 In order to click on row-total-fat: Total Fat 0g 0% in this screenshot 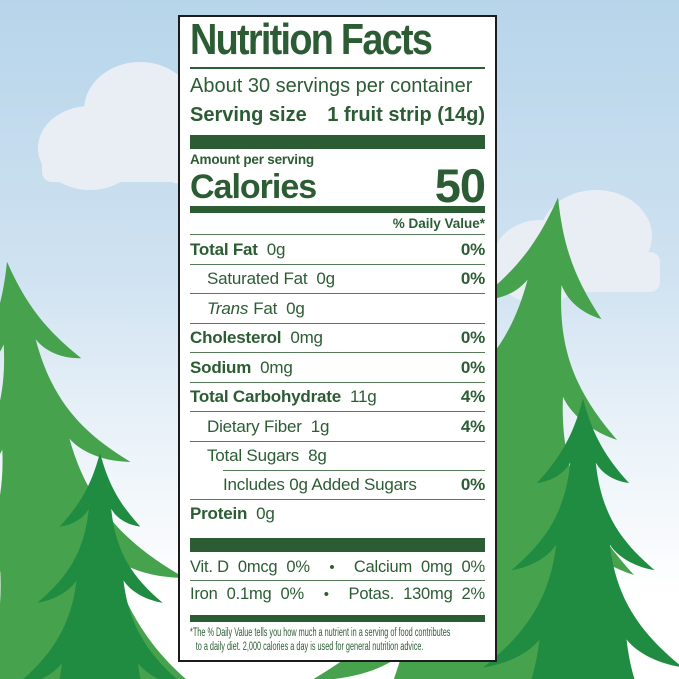, I will do `click(337, 249)`.